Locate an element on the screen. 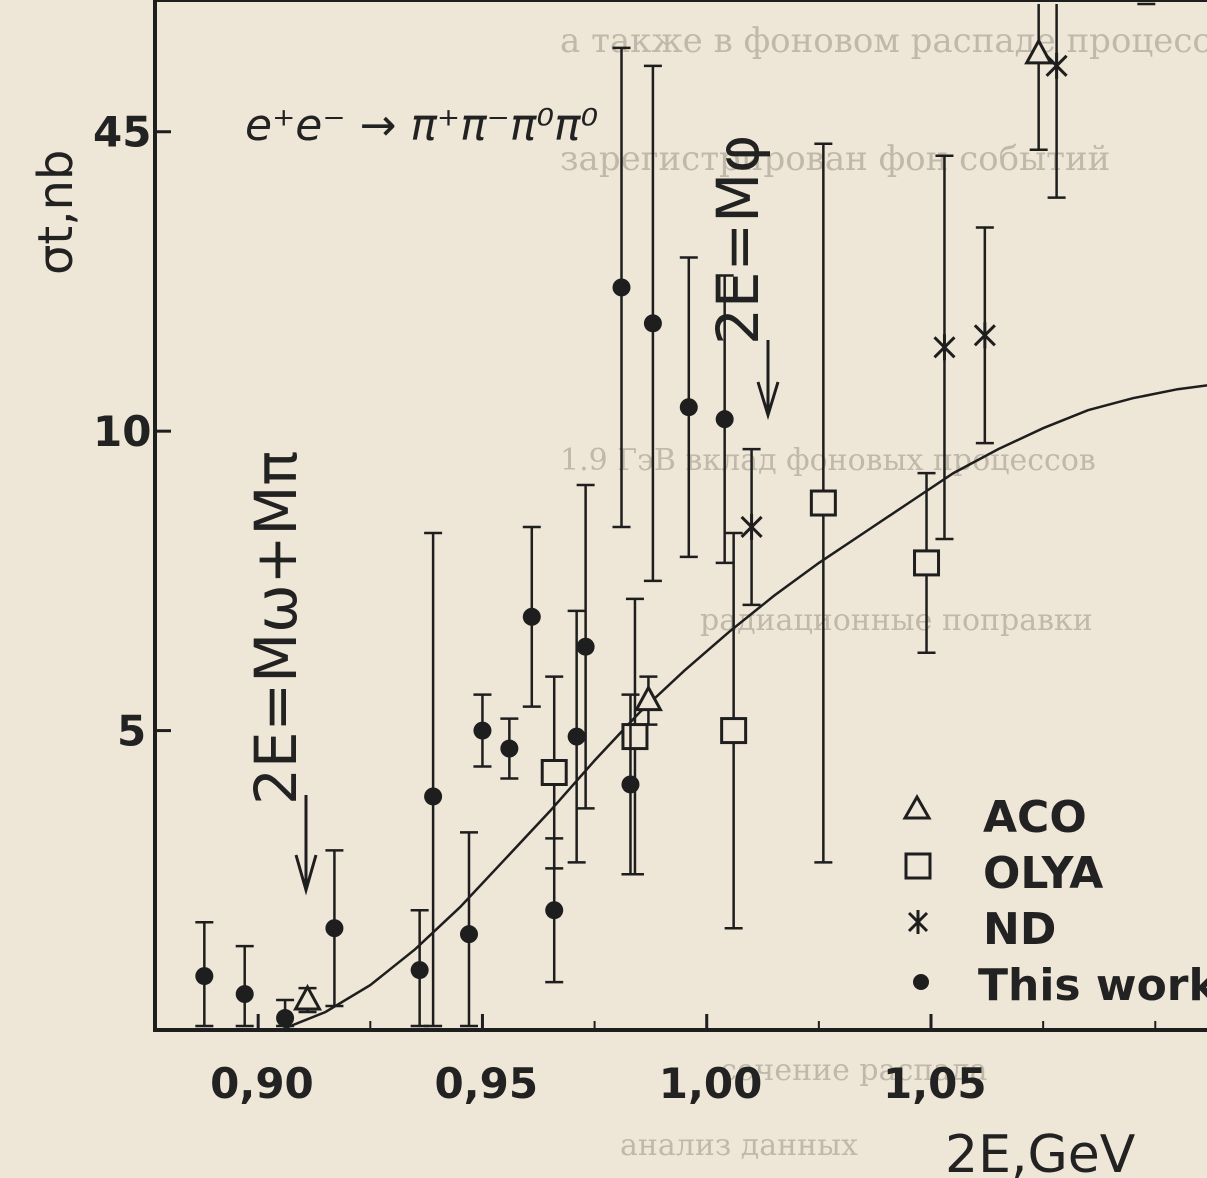 Image resolution: width=1207 pixels, height=1178 pixels. svg-text:а также в фоновом распаде проц: а также в фоновом распаде процесса (3) is located at coordinates (883, 41).